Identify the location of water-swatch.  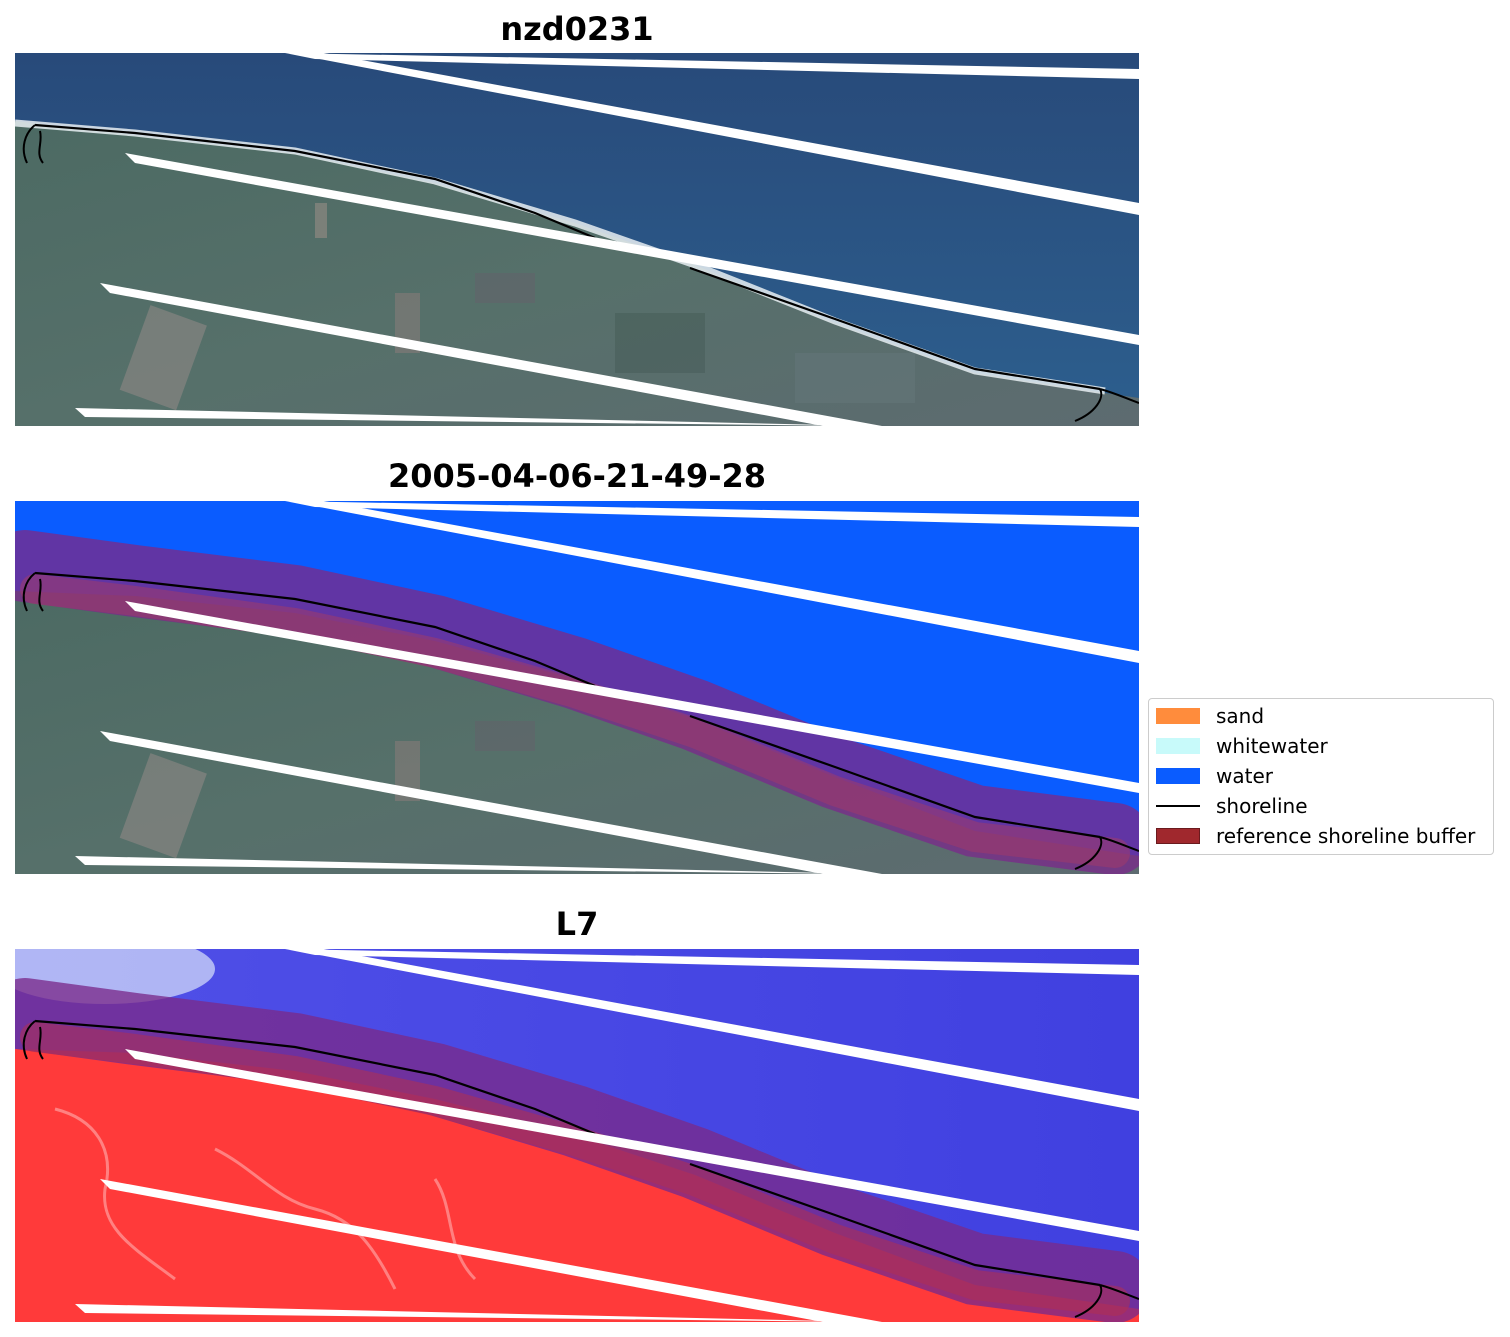
(1178, 776).